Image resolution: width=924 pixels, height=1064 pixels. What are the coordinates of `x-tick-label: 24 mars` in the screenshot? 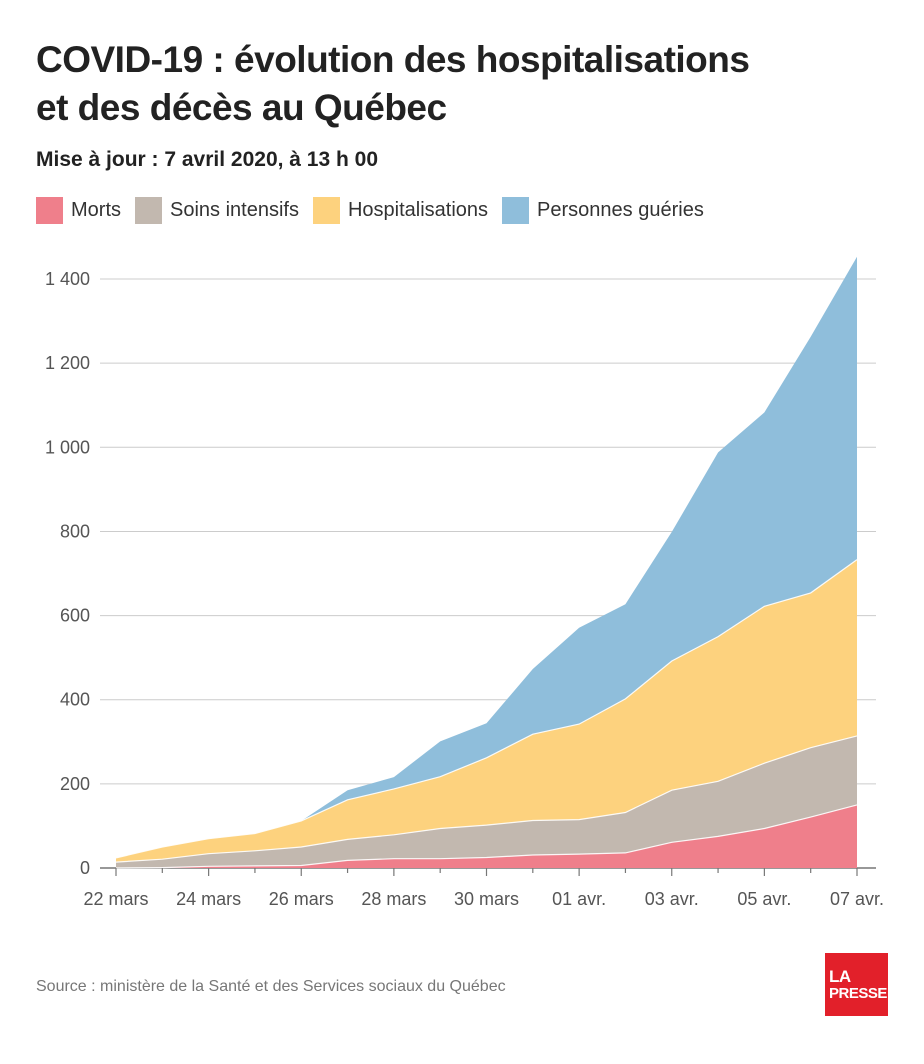 It's located at (208, 899).